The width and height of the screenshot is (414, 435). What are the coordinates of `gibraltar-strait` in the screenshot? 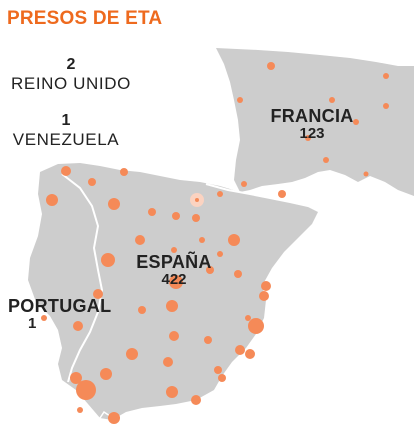 It's located at (105, 414).